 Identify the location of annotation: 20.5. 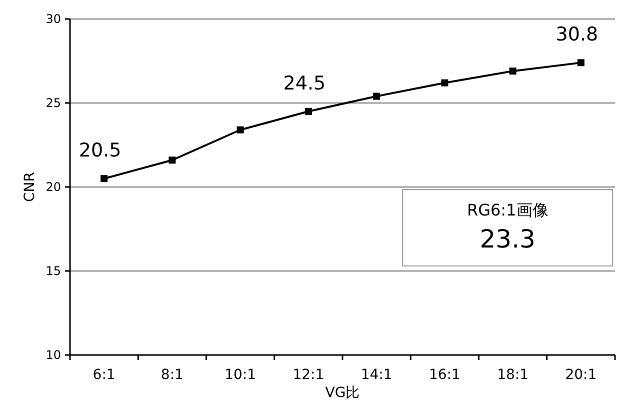
(100, 151).